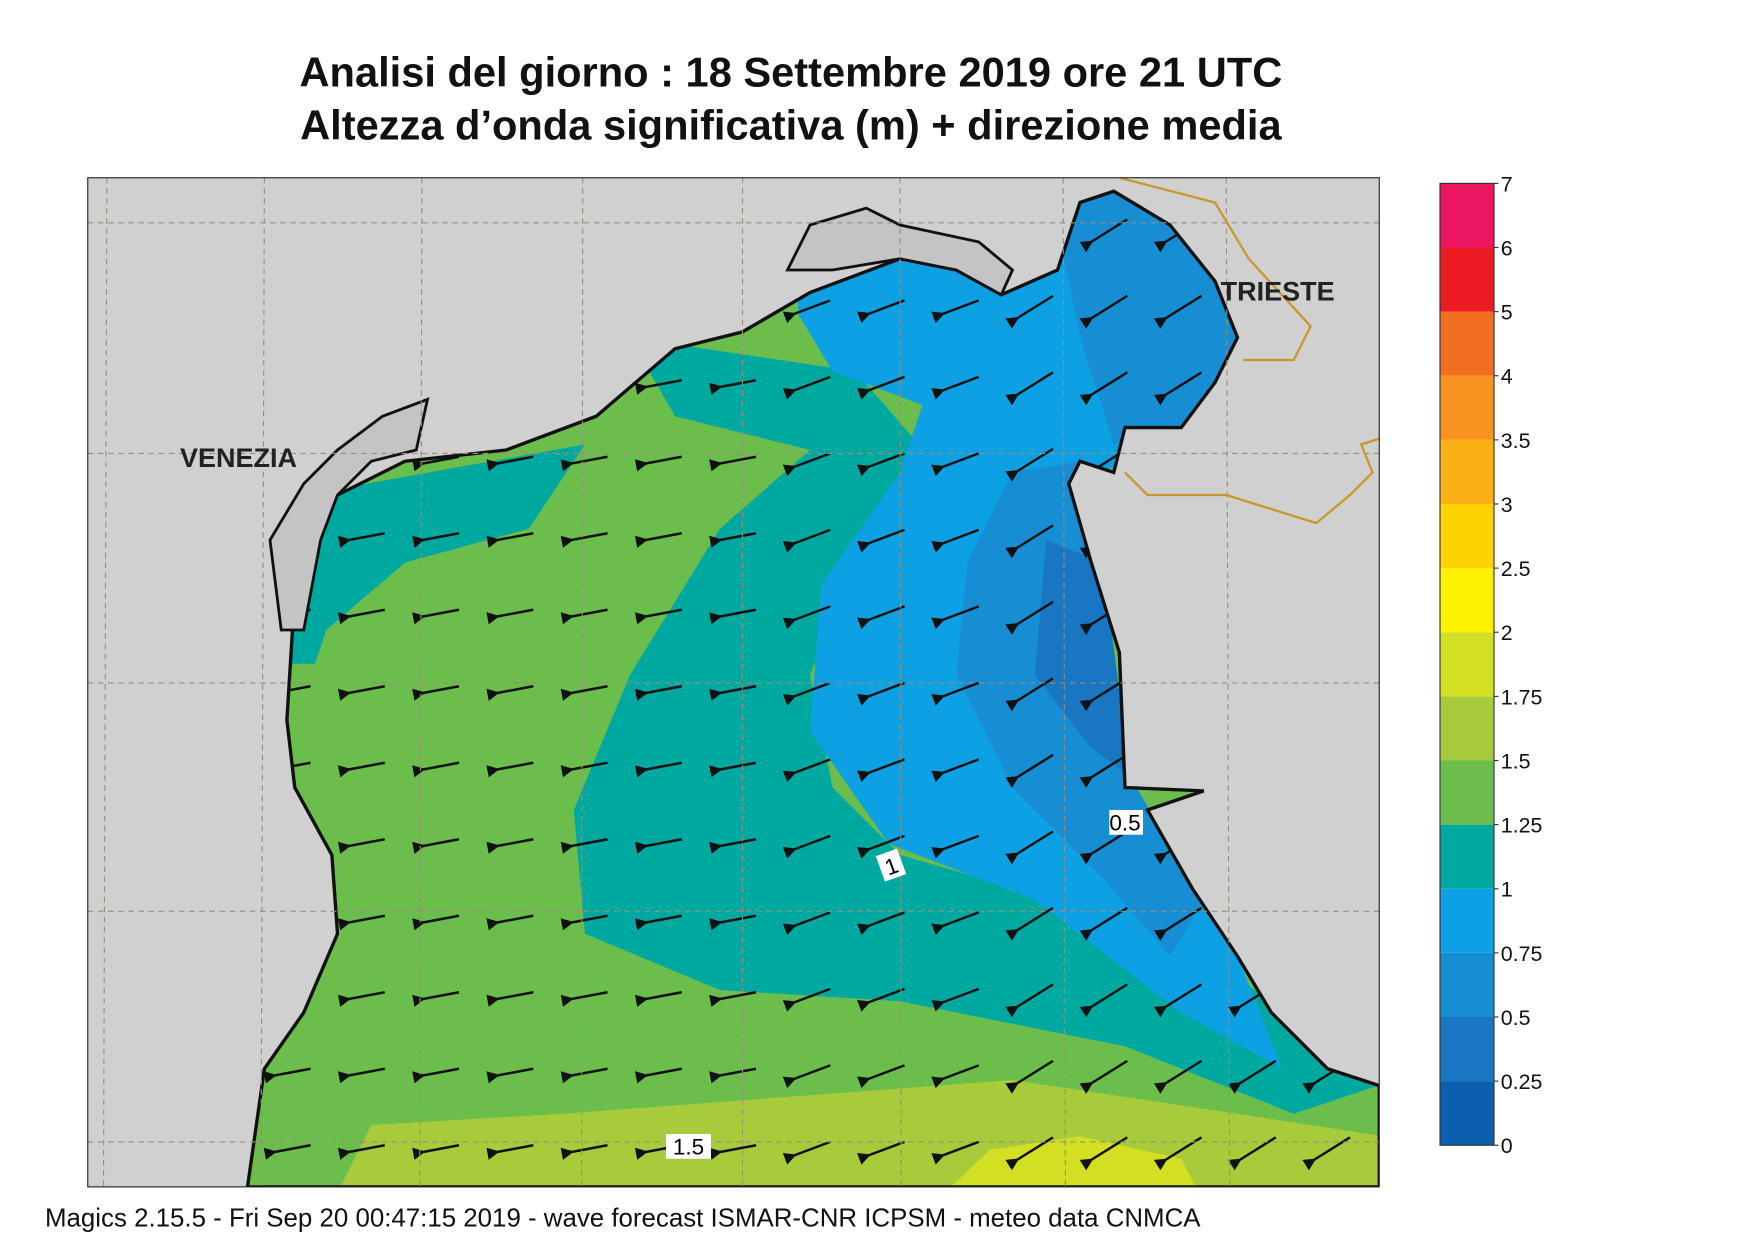 The height and width of the screenshot is (1247, 1755). I want to click on colorbar-label: 1.25, so click(1522, 826).